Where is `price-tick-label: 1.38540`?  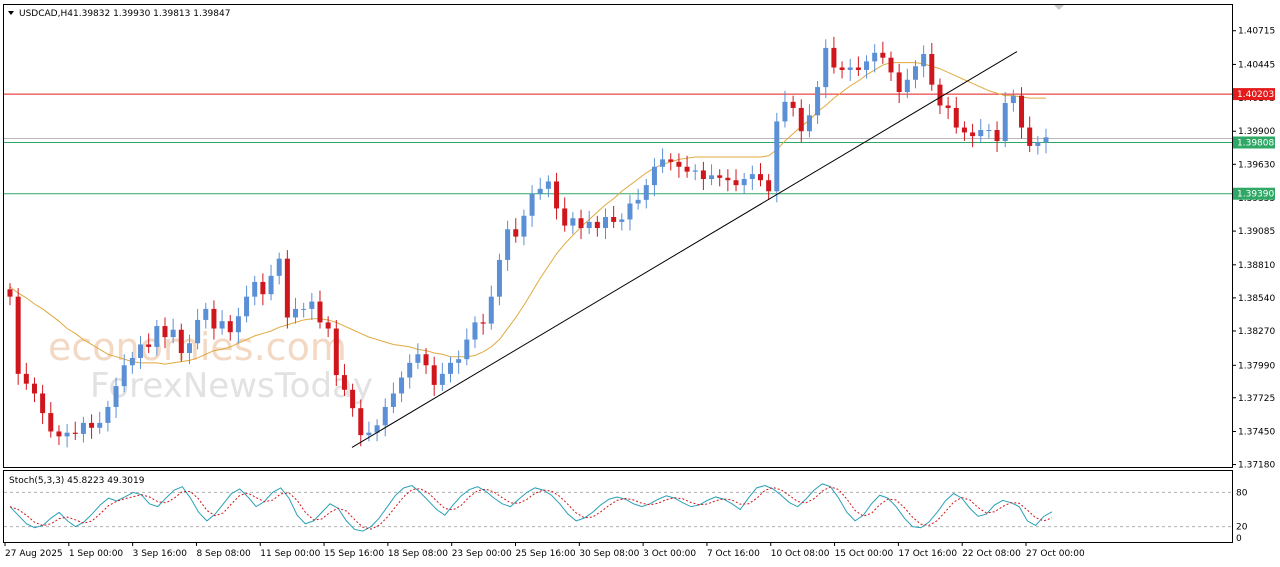 price-tick-label: 1.38540 is located at coordinates (1256, 299).